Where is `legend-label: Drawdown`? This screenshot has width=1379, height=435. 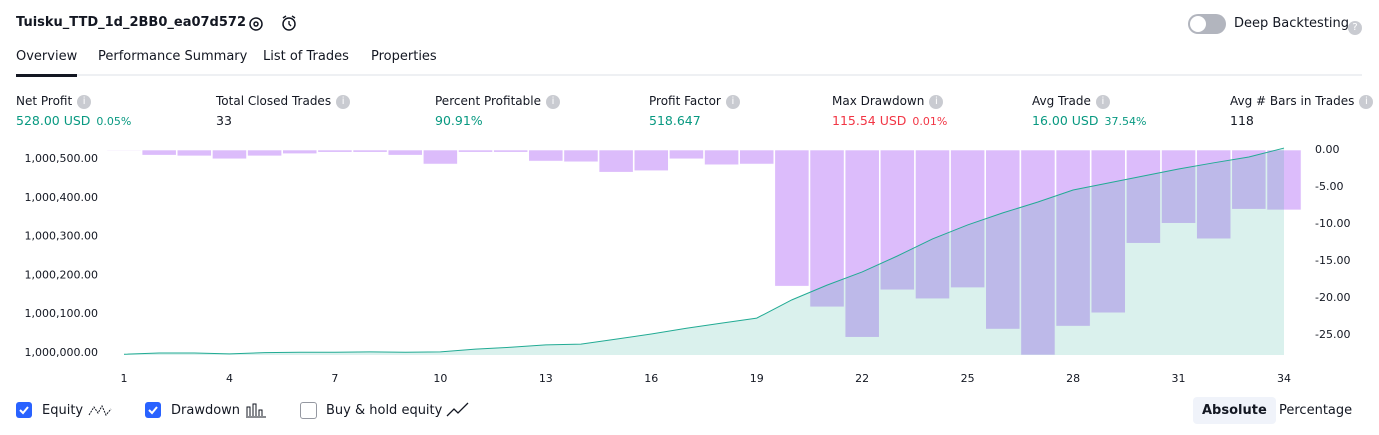 legend-label: Drawdown is located at coordinates (206, 410).